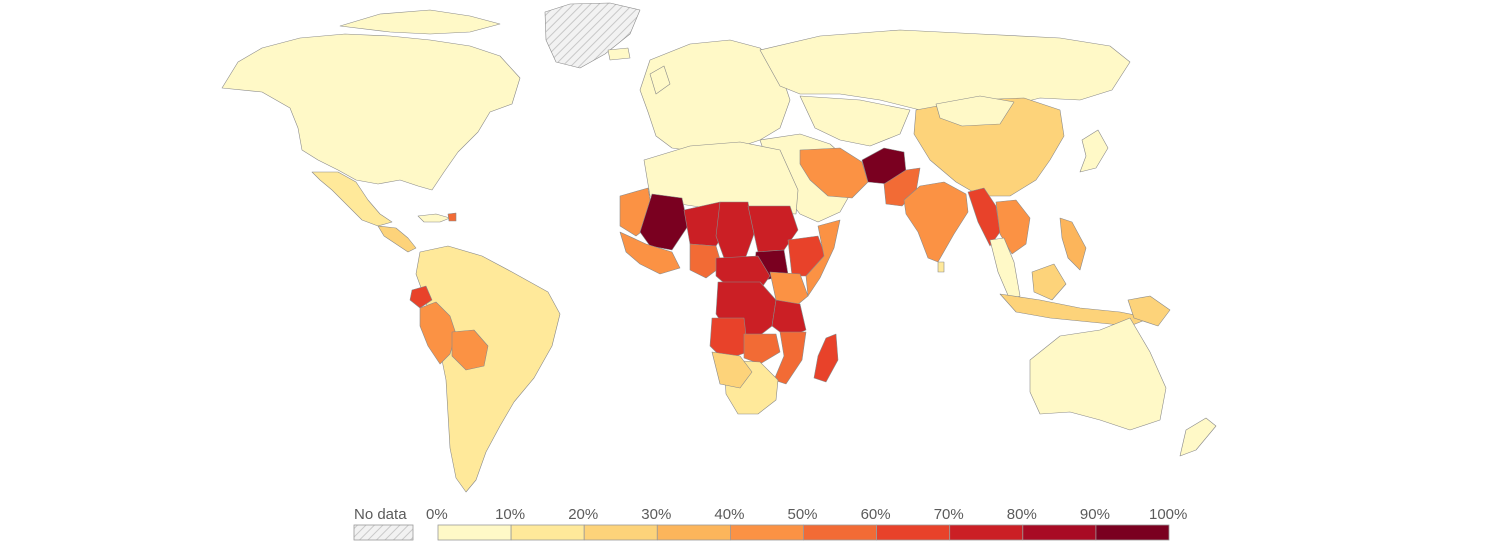 This screenshot has height=552, width=1487. I want to click on thailand-malaysia-region, so click(1005, 269).